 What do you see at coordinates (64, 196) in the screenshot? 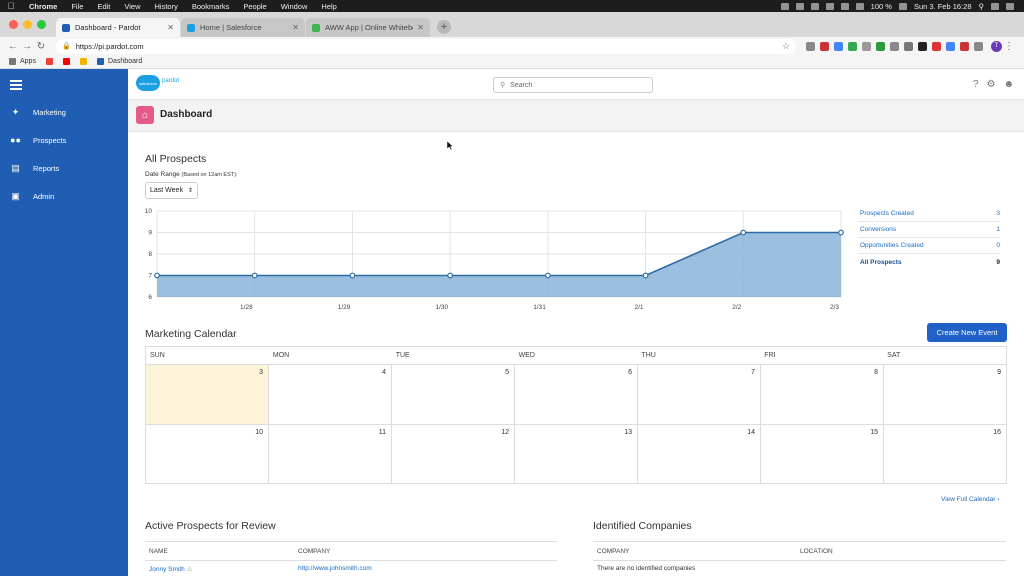
I see `sidebar-item-admin: ▣ Admin` at bounding box center [64, 196].